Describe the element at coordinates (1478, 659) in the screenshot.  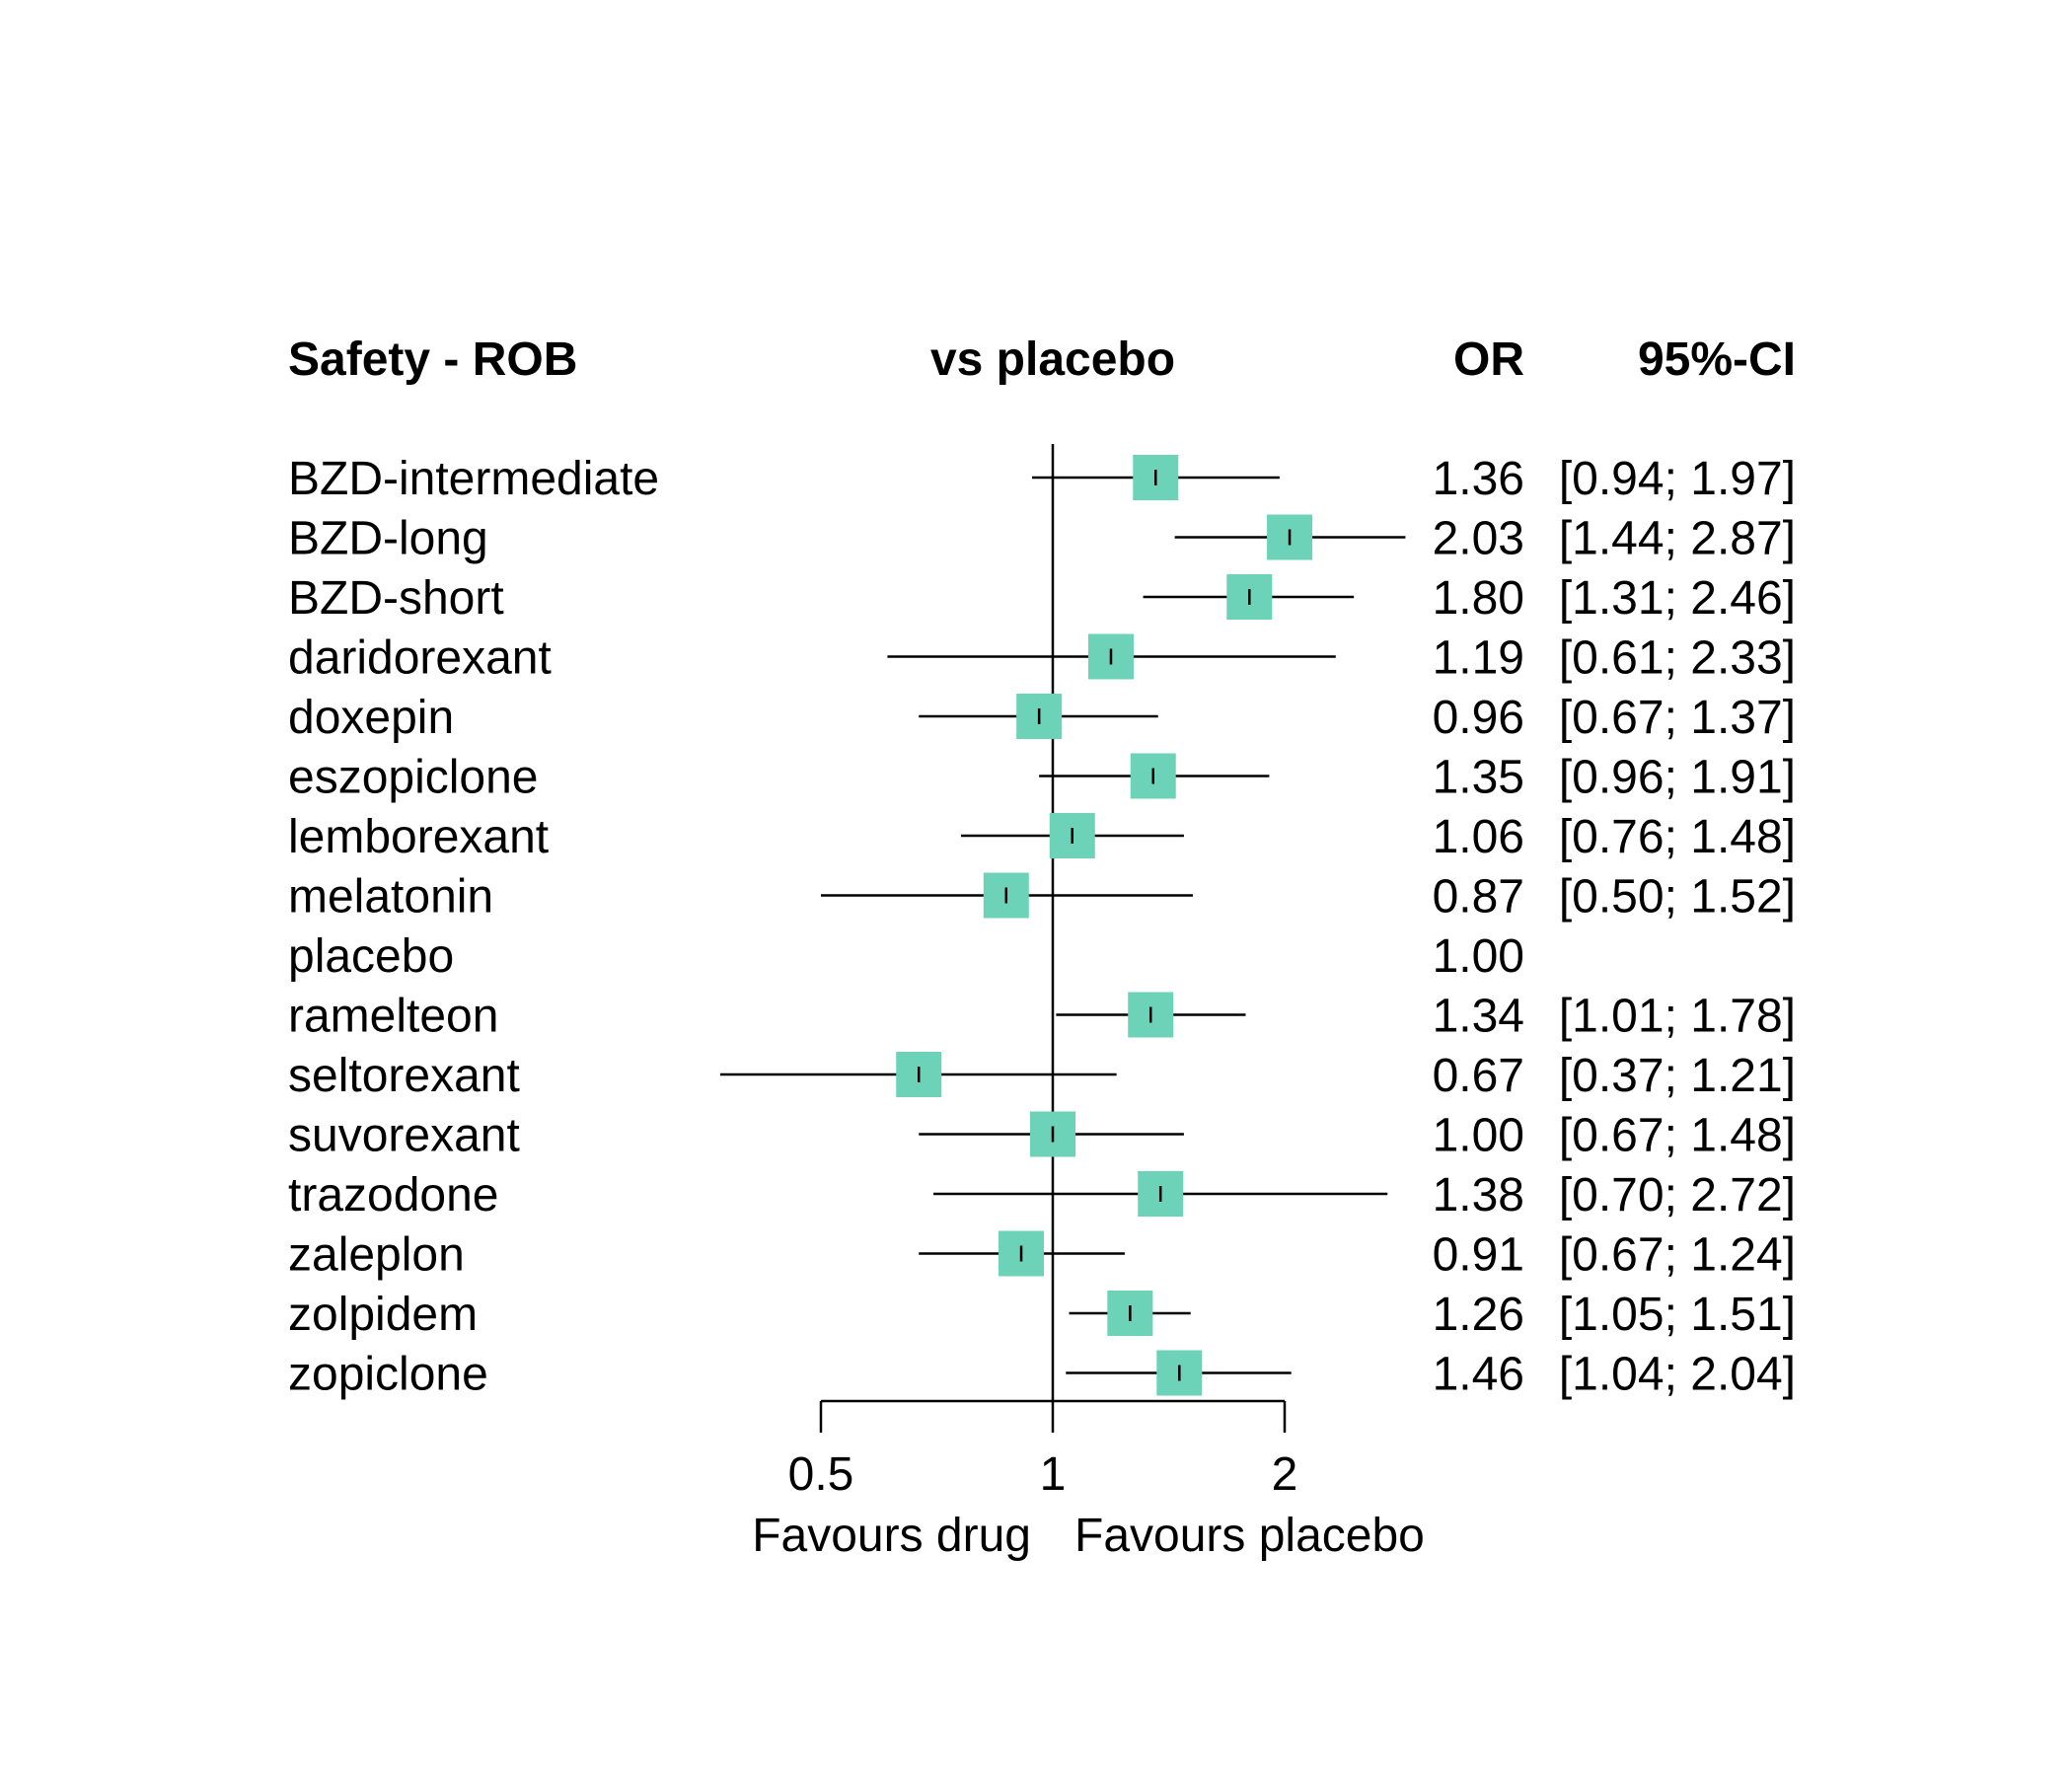
I see `or-value: 1.19` at that location.